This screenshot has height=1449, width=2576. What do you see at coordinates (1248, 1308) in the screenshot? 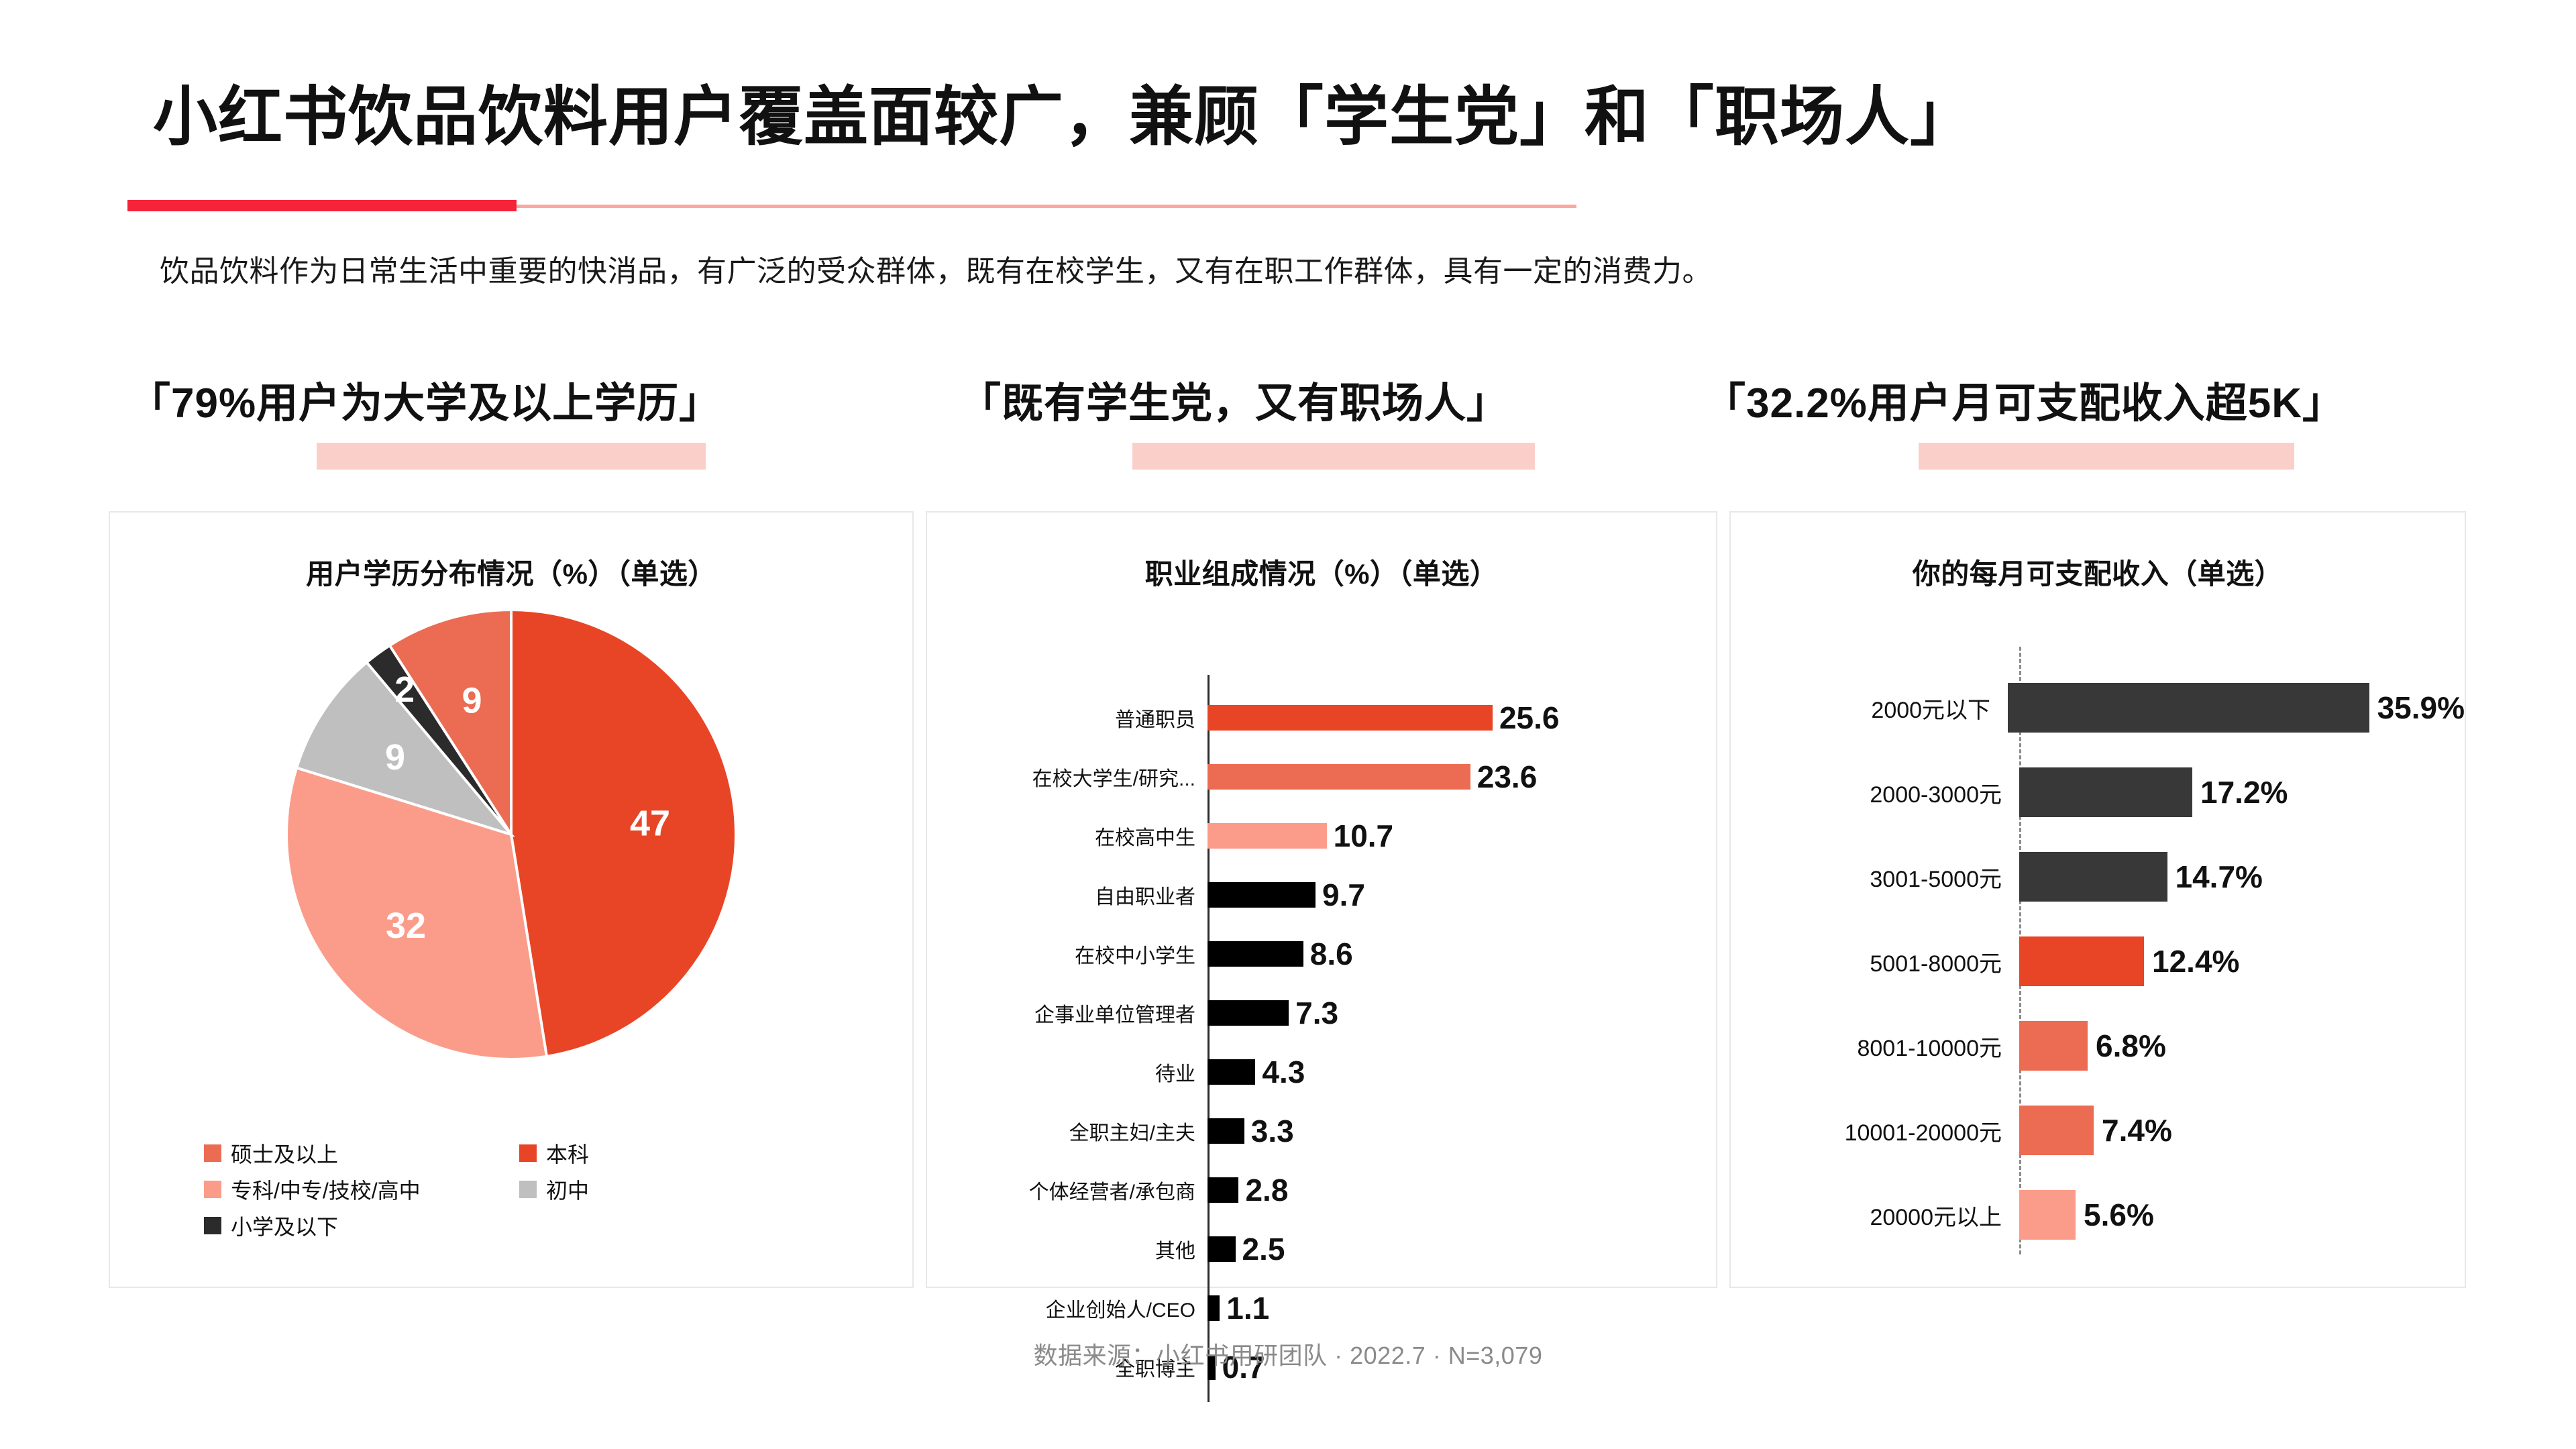
I see `bar-value-label: 1.1` at bounding box center [1248, 1308].